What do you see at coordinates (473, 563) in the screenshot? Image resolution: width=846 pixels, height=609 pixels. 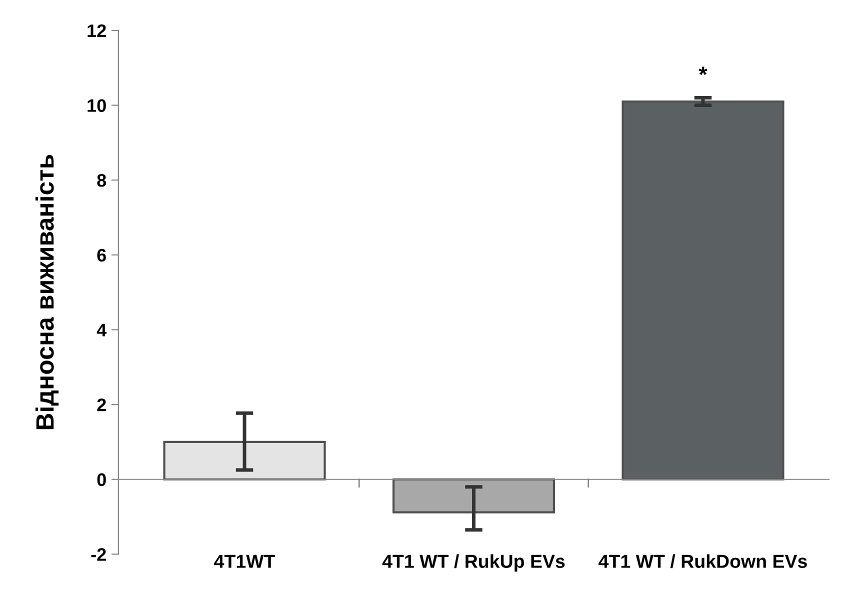 I see `x-tick-label: 4T1 WT / RukUp EVs` at bounding box center [473, 563].